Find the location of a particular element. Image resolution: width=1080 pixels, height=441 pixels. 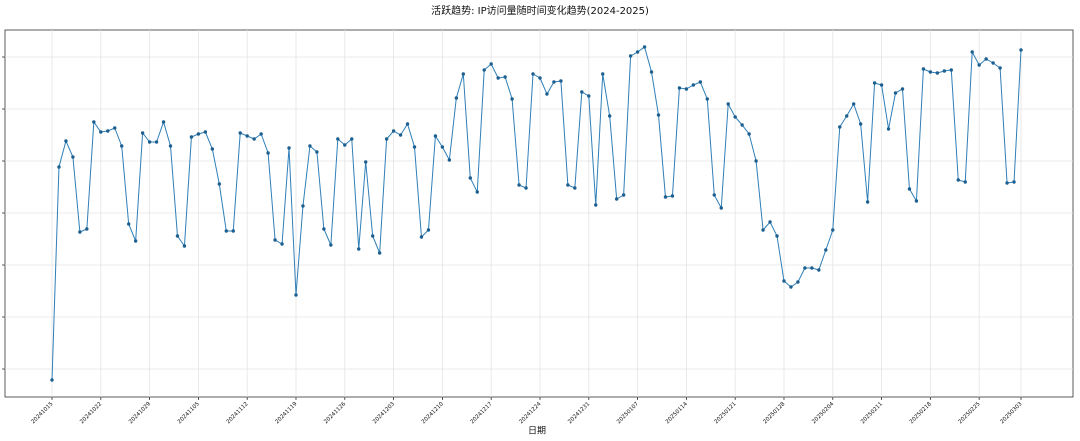

x-tick-label: 20241210 is located at coordinates (433, 413).